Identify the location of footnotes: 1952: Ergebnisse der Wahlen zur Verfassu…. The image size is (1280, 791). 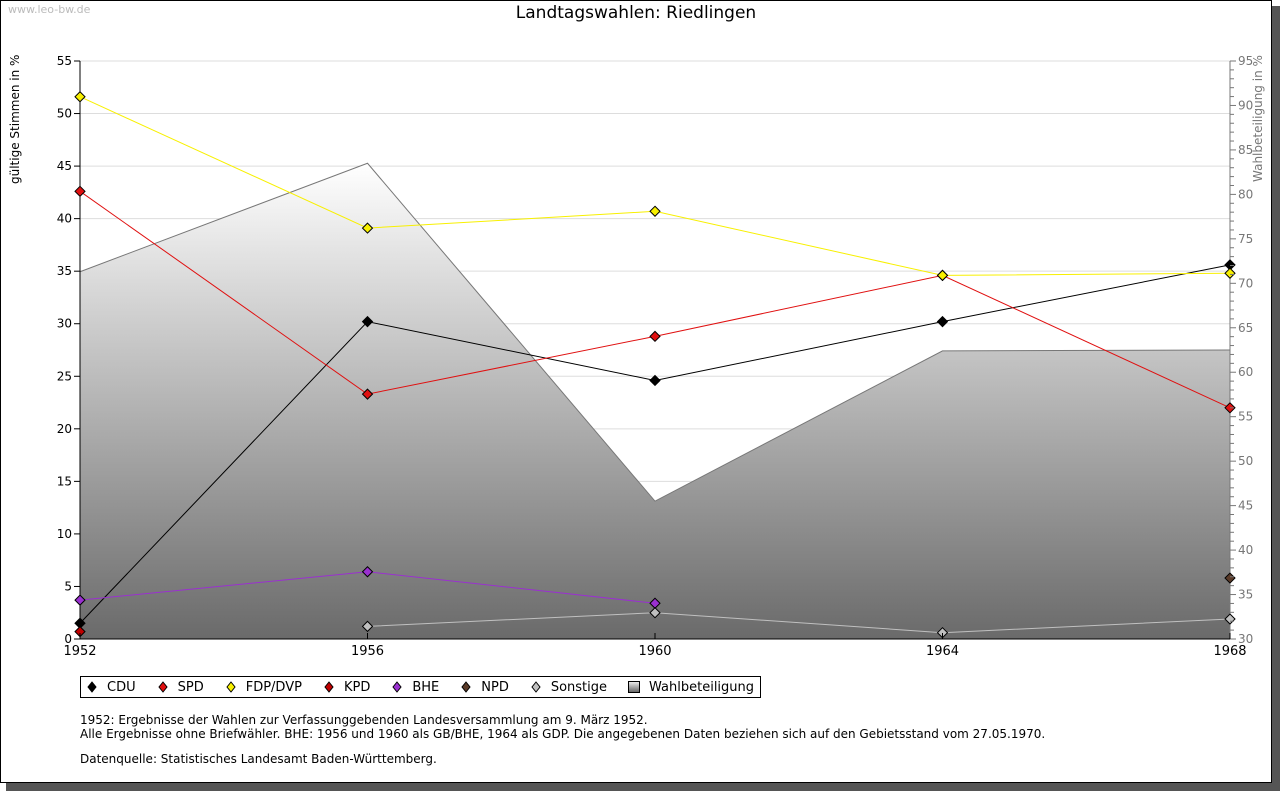
(562, 727).